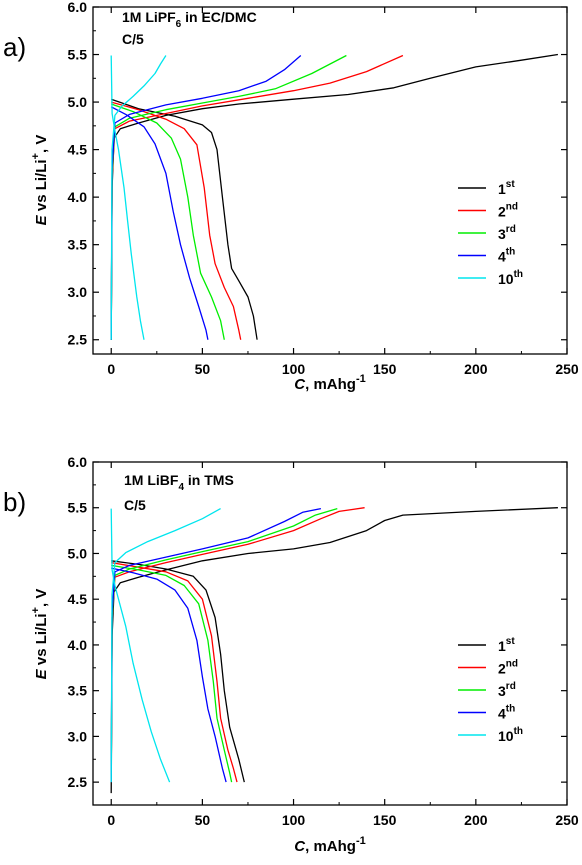  I want to click on legend-label-suffix: rd, so click(511, 229).